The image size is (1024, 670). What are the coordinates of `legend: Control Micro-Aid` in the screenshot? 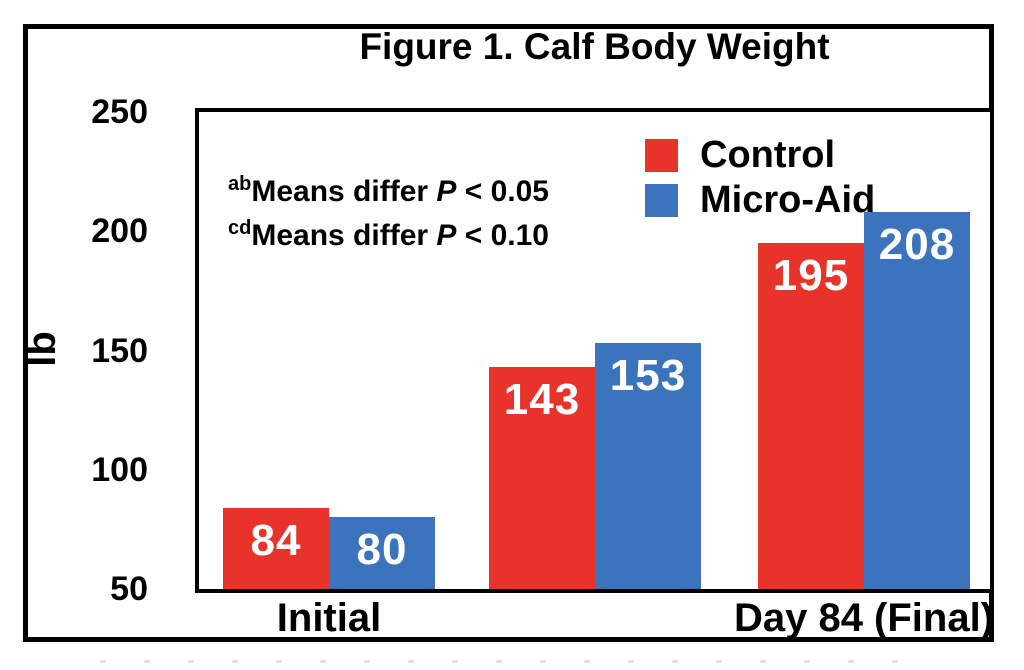 It's located at (760, 181).